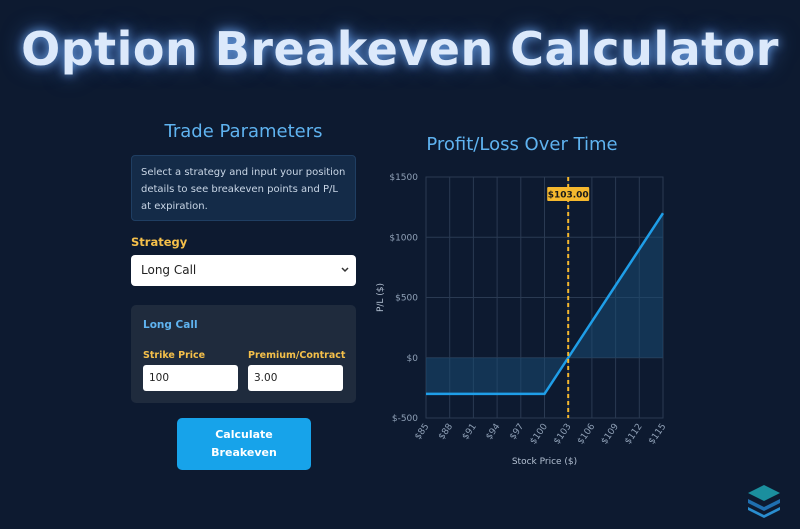 The image size is (800, 529). Describe the element at coordinates (406, 299) in the screenshot. I see `y-tick-label: $500` at that location.